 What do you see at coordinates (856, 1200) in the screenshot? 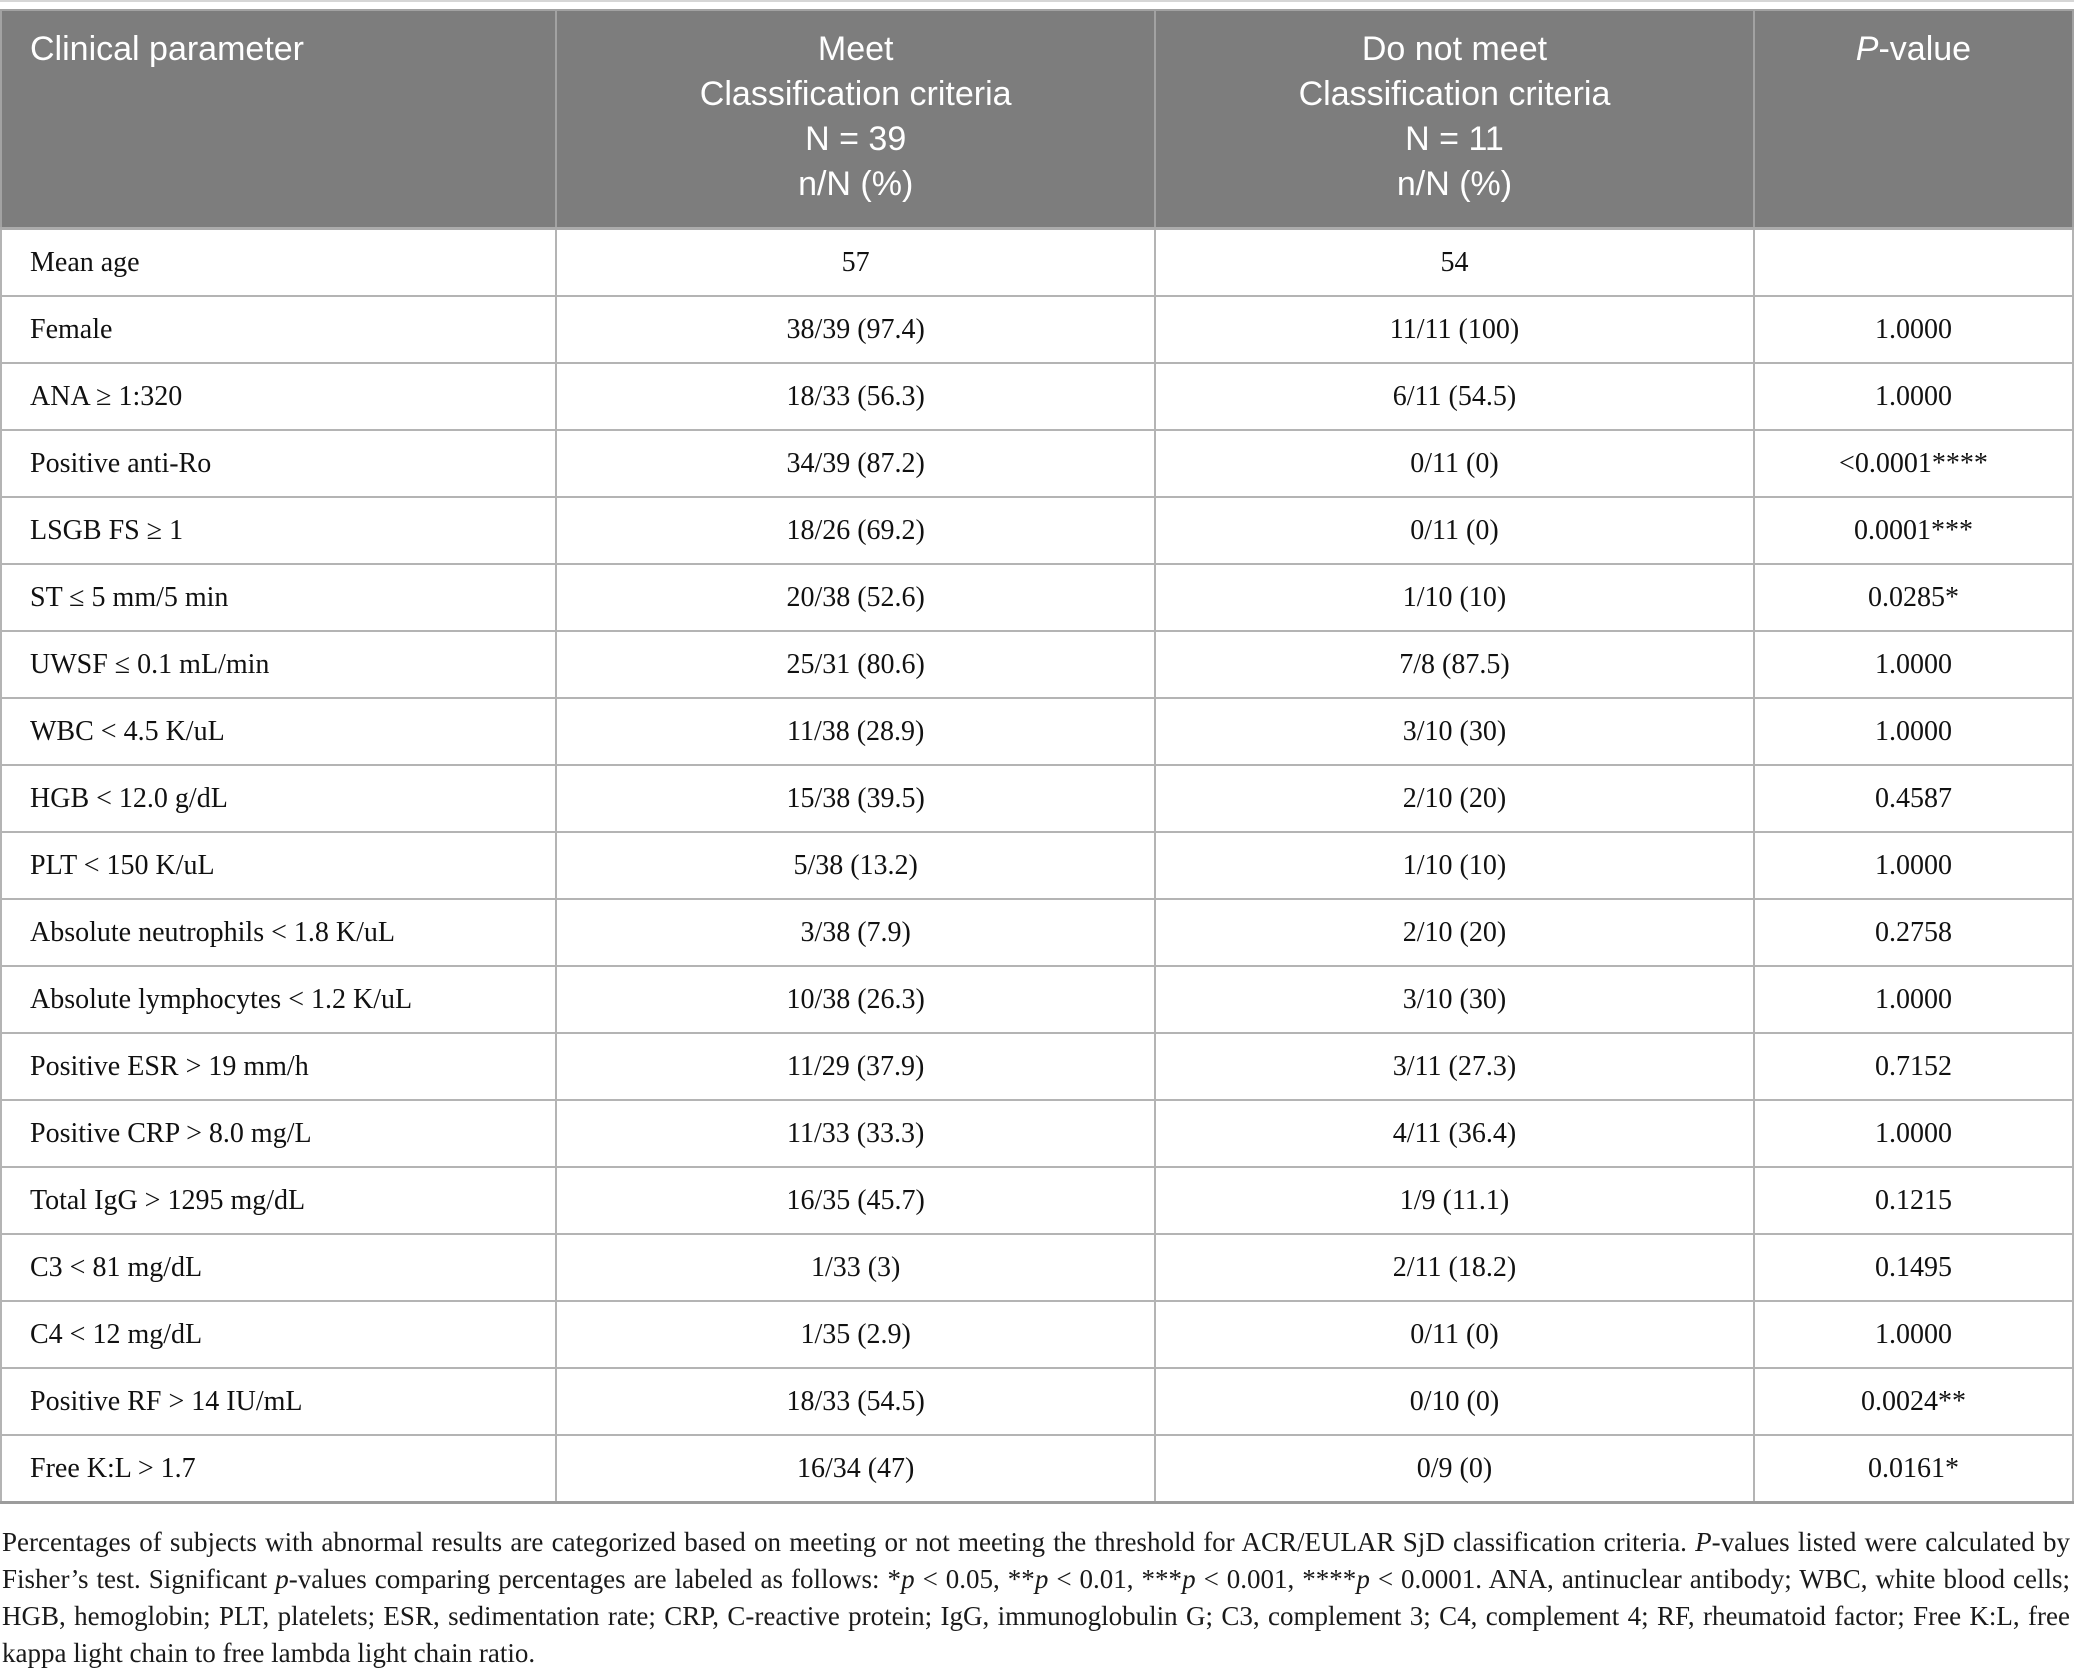
I see `meet-cell: 16/35 (45.7)` at bounding box center [856, 1200].